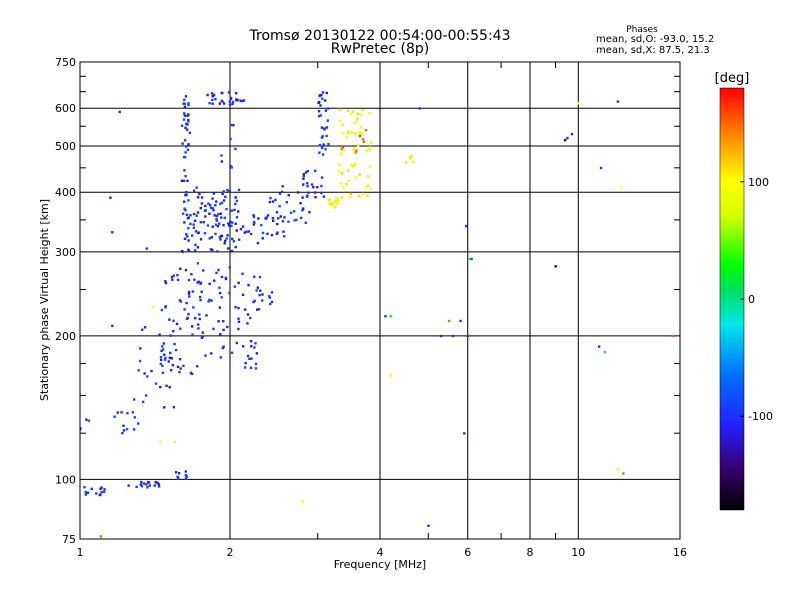  What do you see at coordinates (653, 50) in the screenshot?
I see `stats-line-x: mean, sd,X: 87.5, 21.3` at bounding box center [653, 50].